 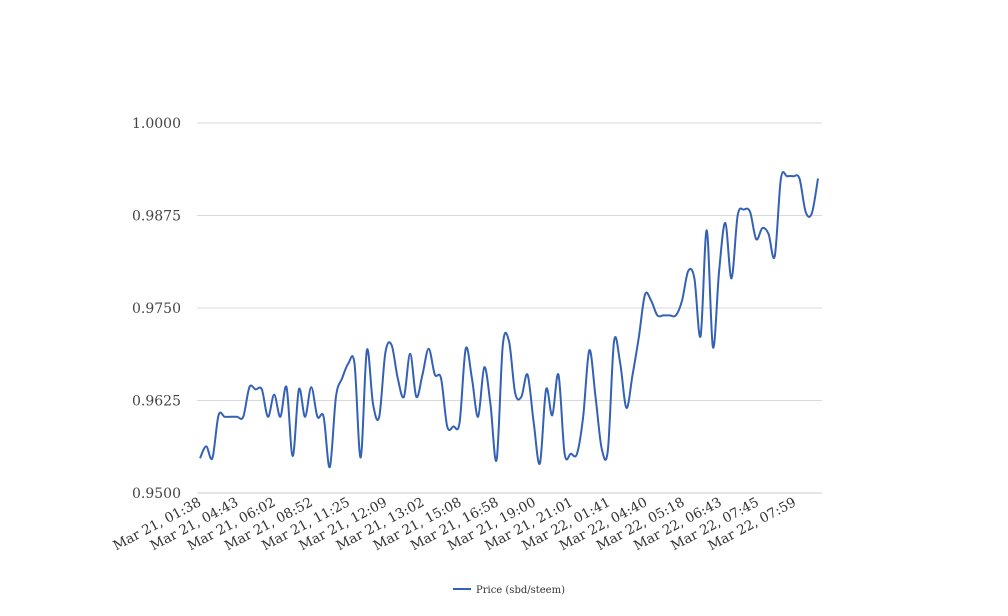 I want to click on legend: Price (sbd/steem), so click(x=509, y=590).